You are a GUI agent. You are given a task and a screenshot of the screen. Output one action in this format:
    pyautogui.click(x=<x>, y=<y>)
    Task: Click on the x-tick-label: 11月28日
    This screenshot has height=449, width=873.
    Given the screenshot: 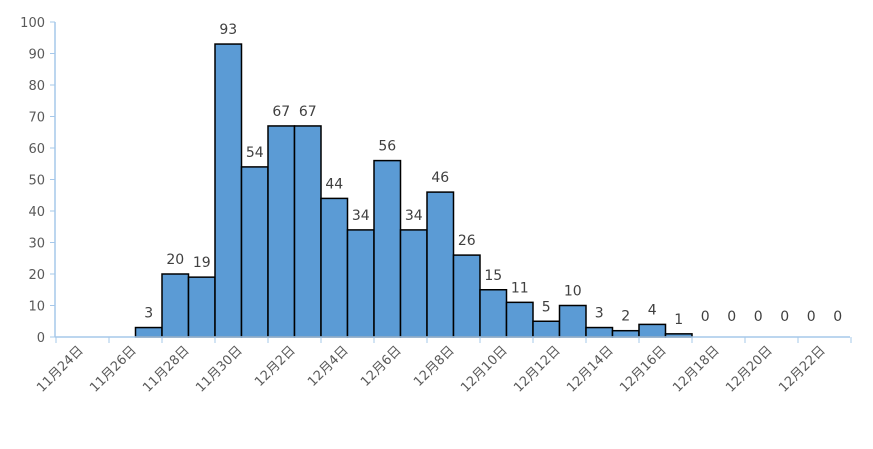 What is the action you would take?
    pyautogui.click(x=166, y=369)
    